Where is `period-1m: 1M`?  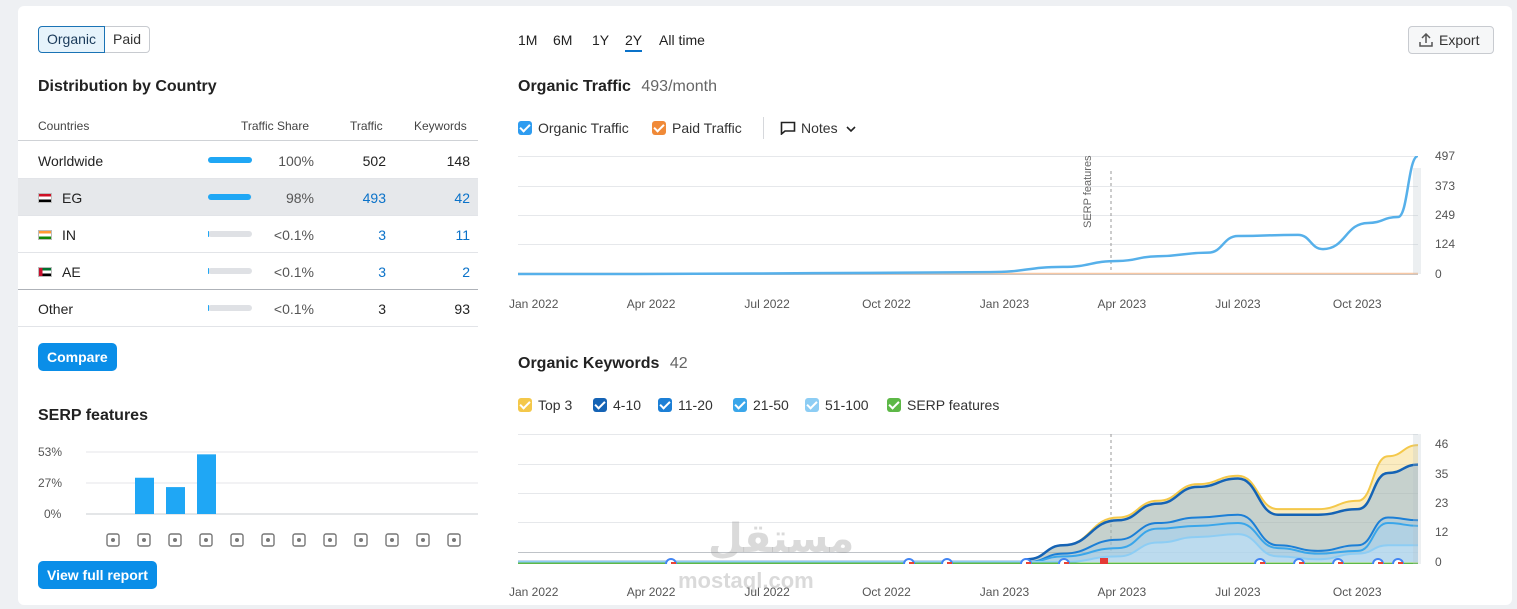
period-1m: 1M is located at coordinates (528, 40).